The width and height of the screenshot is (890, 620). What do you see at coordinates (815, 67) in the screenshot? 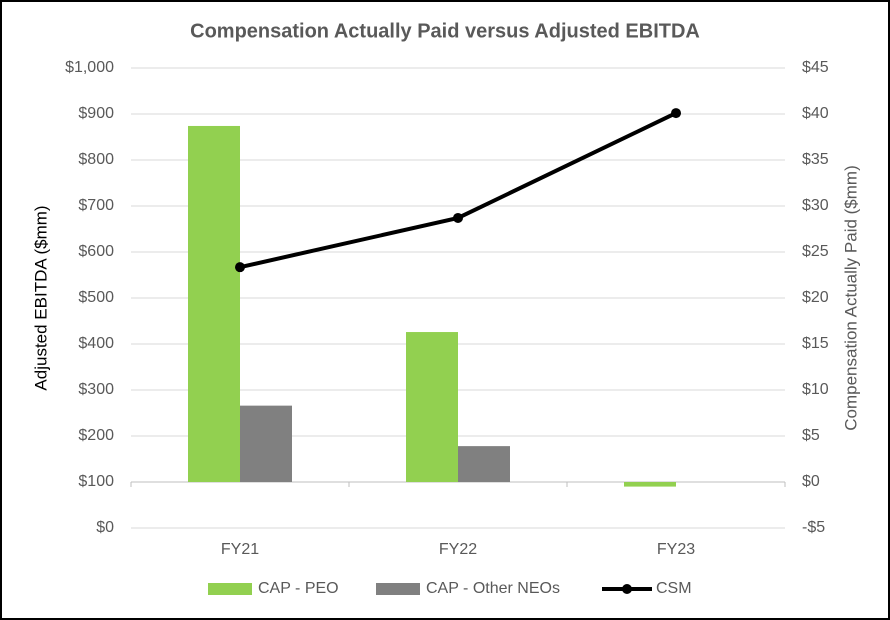
I see `y2-tick-label: $45` at bounding box center [815, 67].